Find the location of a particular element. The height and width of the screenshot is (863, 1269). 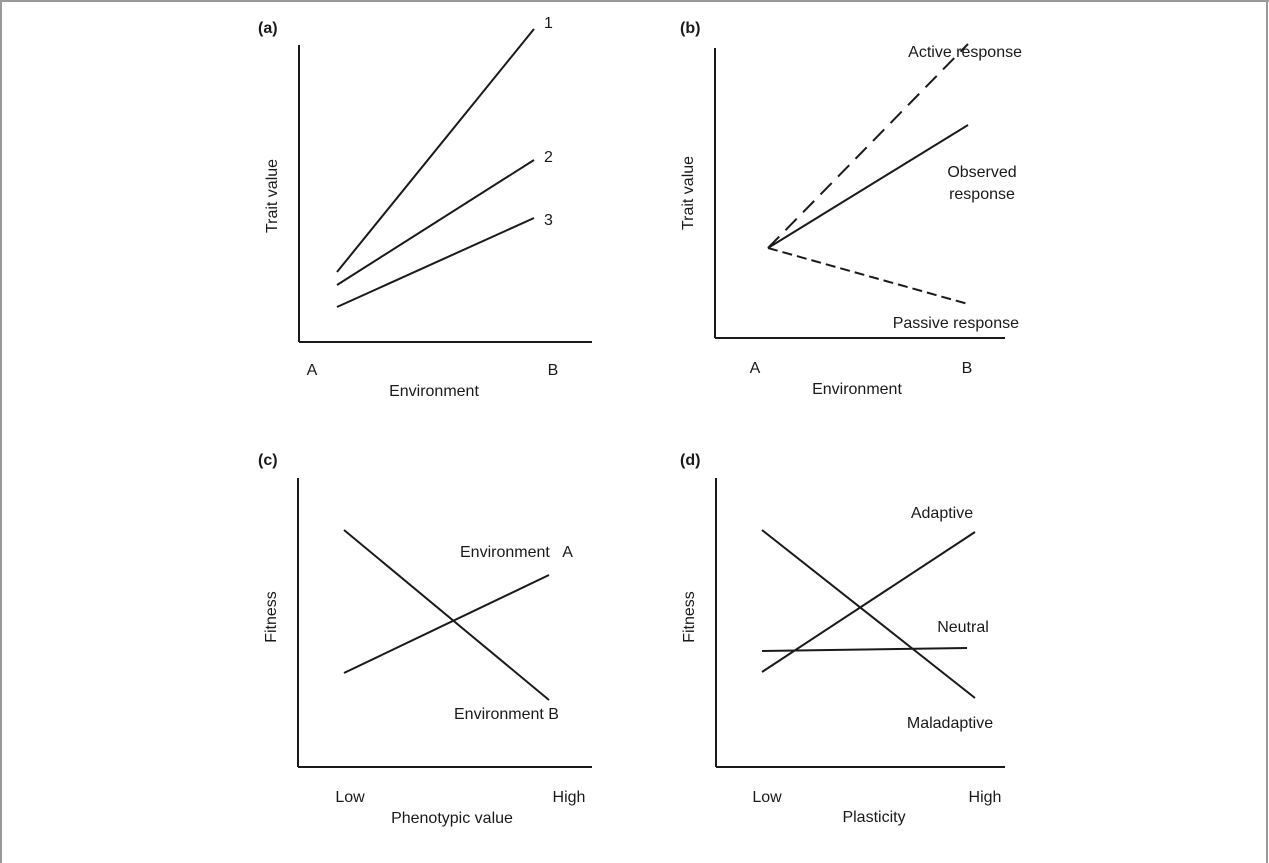

panel-d-maladaptive-line is located at coordinates (868, 614).